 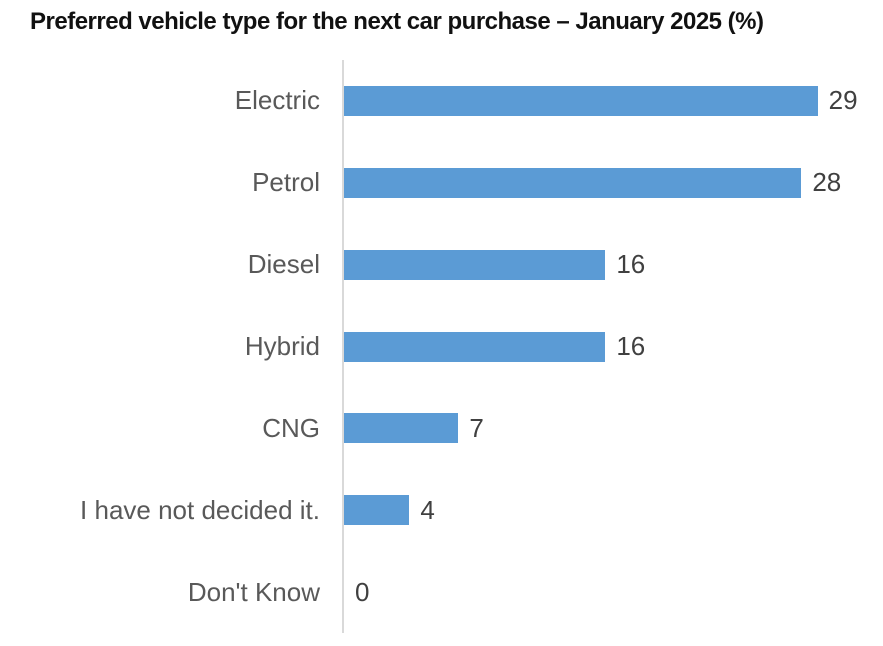 I want to click on category-label: Hybrid, so click(x=282, y=346).